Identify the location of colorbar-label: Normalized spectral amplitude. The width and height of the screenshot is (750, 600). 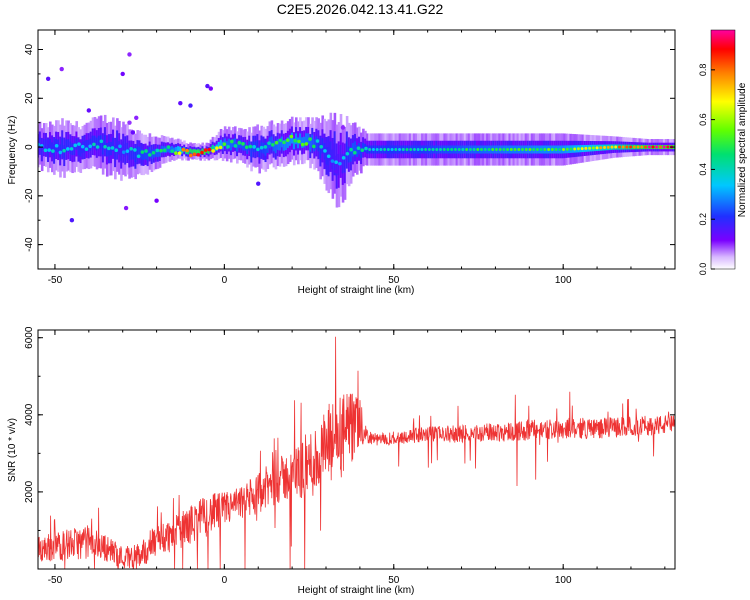
(742, 149).